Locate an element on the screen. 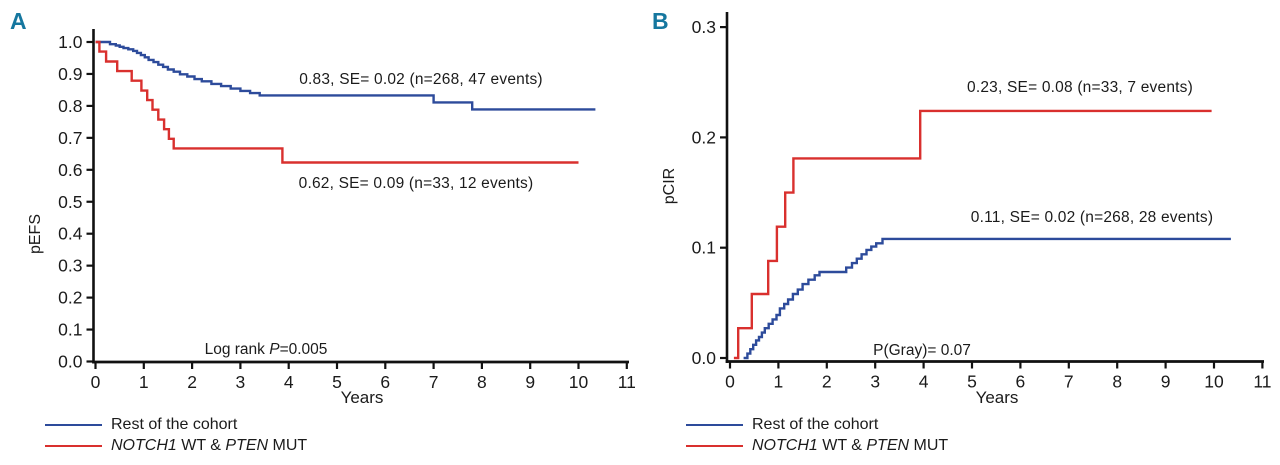 This screenshot has width=1280, height=465. panel-a-red-annotation: 0.62, SE= 0.09 (n=33, 12 events) is located at coordinates (416, 183).